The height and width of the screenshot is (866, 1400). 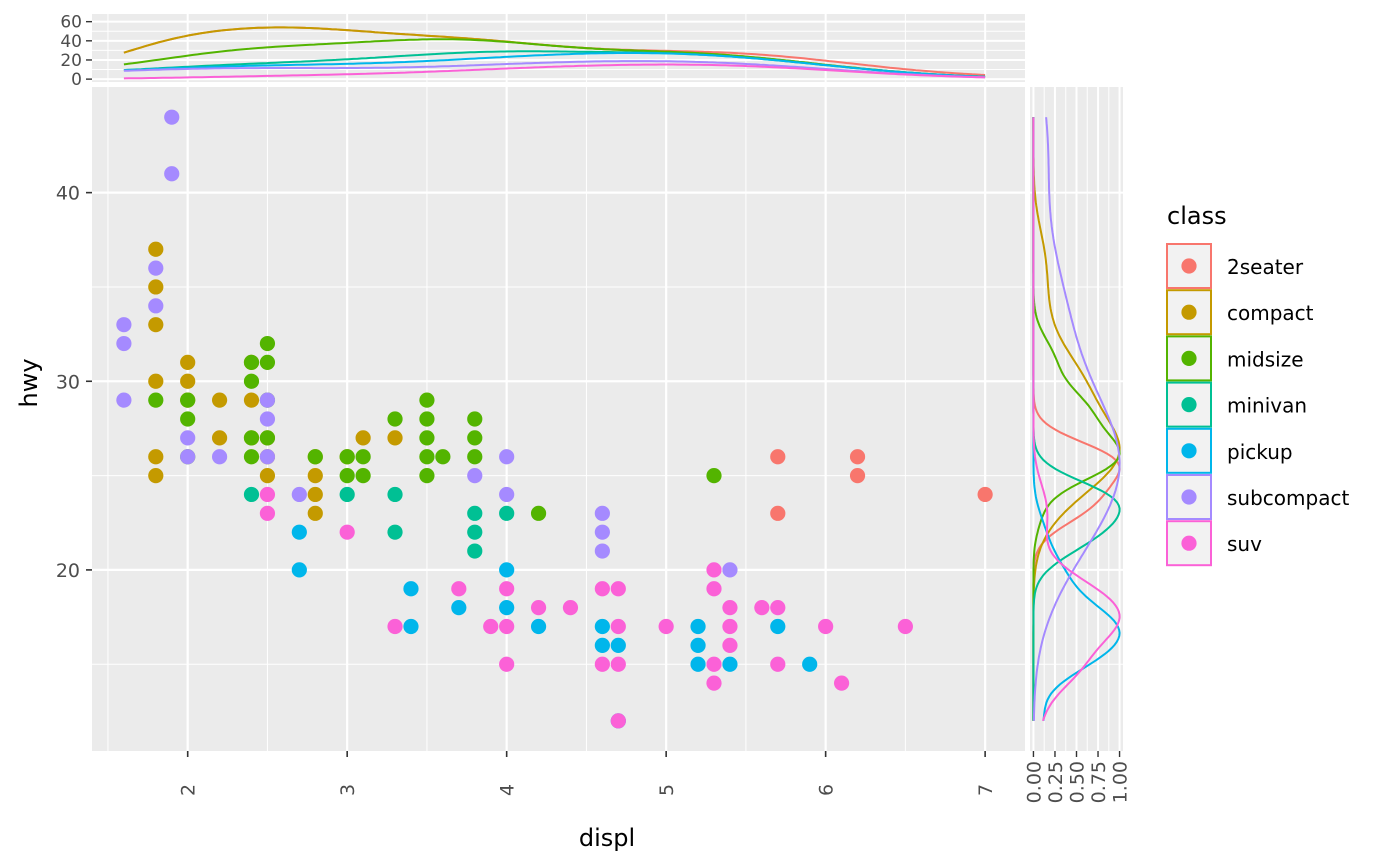 I want to click on x-tick-label: 2, so click(x=189, y=790).